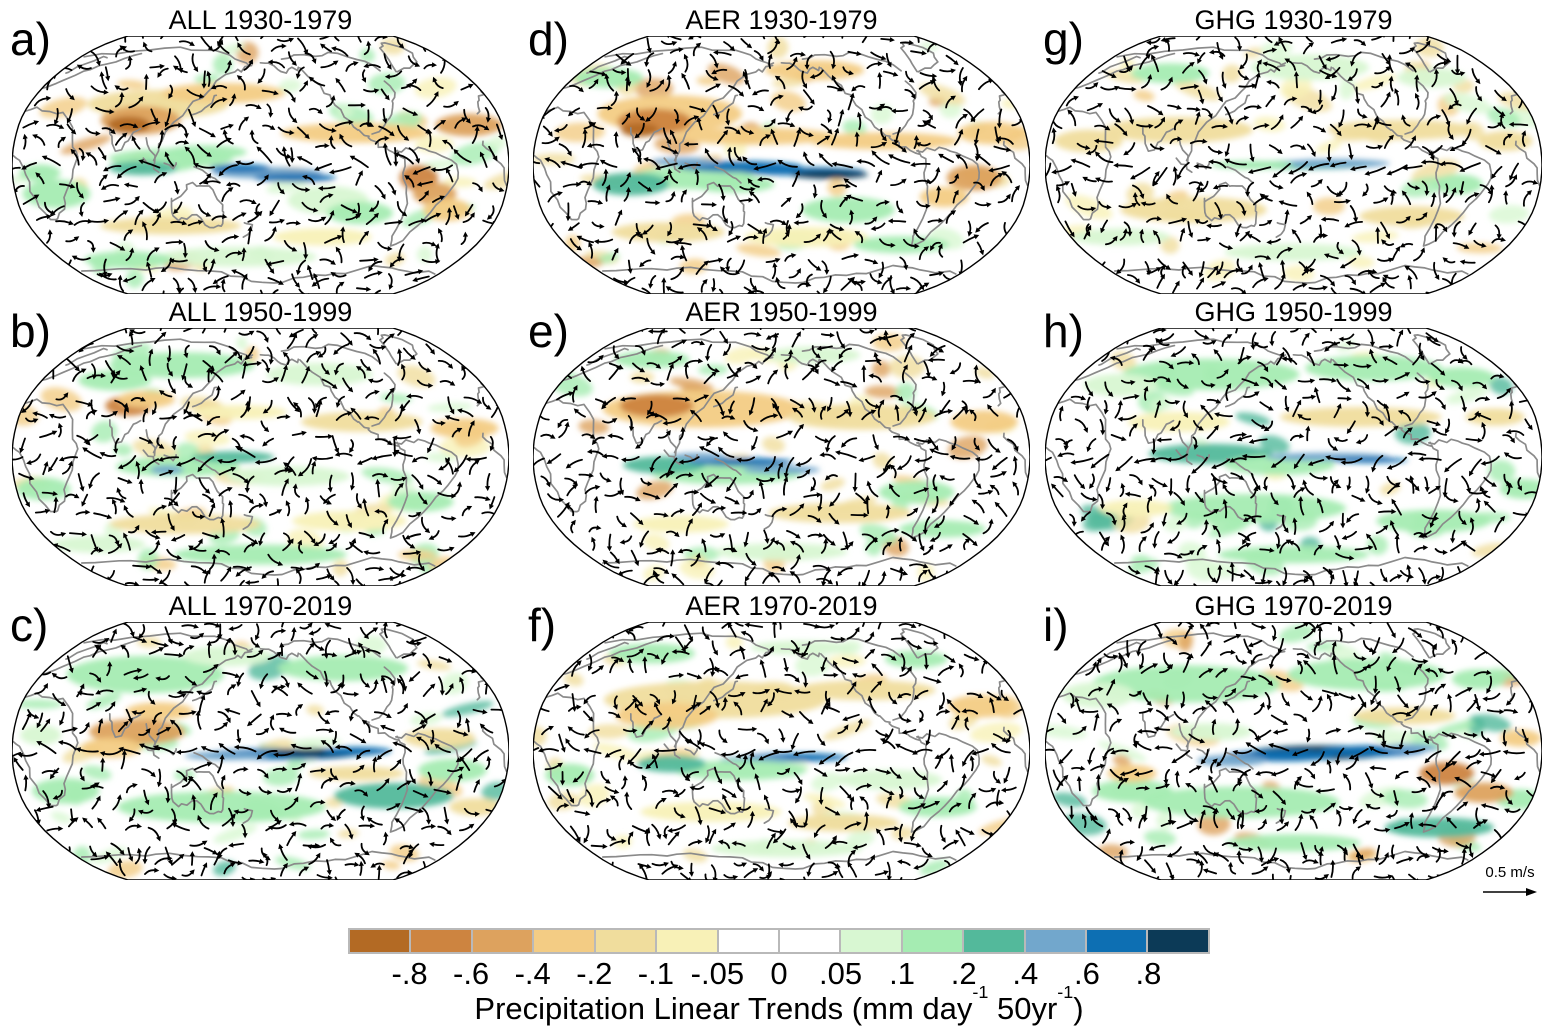 The height and width of the screenshot is (1035, 1553). Describe the element at coordinates (1293, 312) in the screenshot. I see `panel-title-h: GHG 1950-1999` at that location.